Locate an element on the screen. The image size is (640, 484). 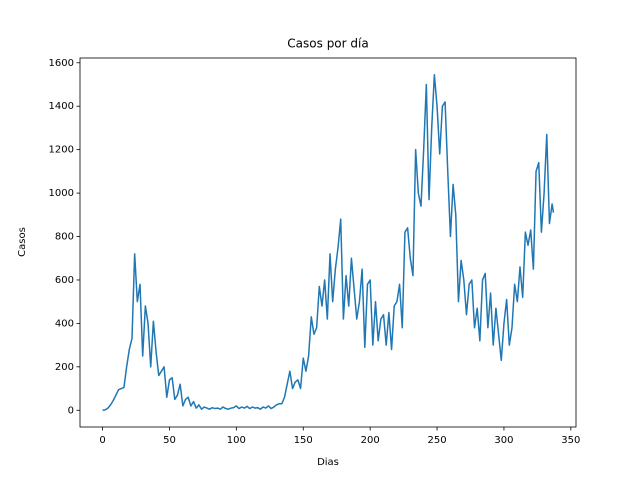
y-tick-label: 800 is located at coordinates (64, 237).